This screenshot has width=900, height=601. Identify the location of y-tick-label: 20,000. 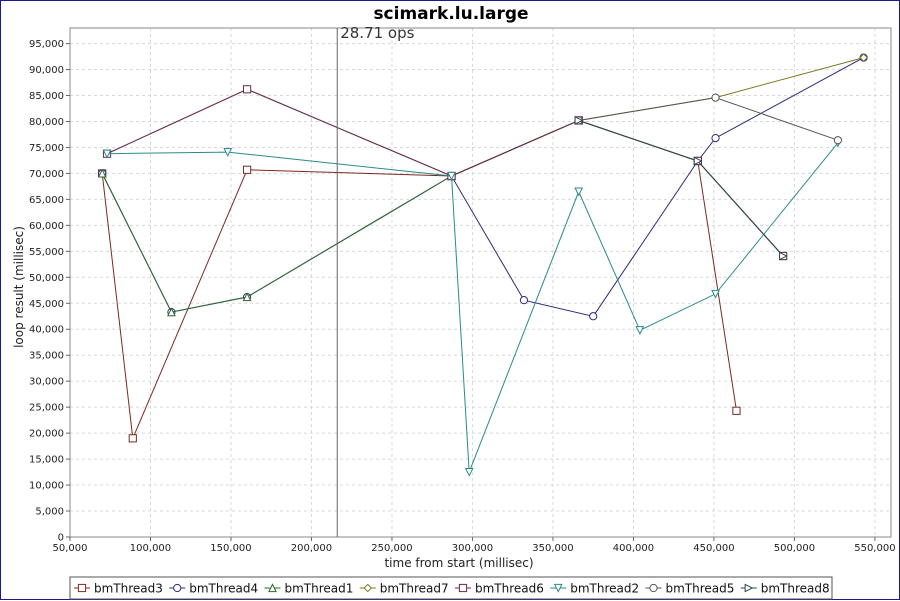
(46, 434).